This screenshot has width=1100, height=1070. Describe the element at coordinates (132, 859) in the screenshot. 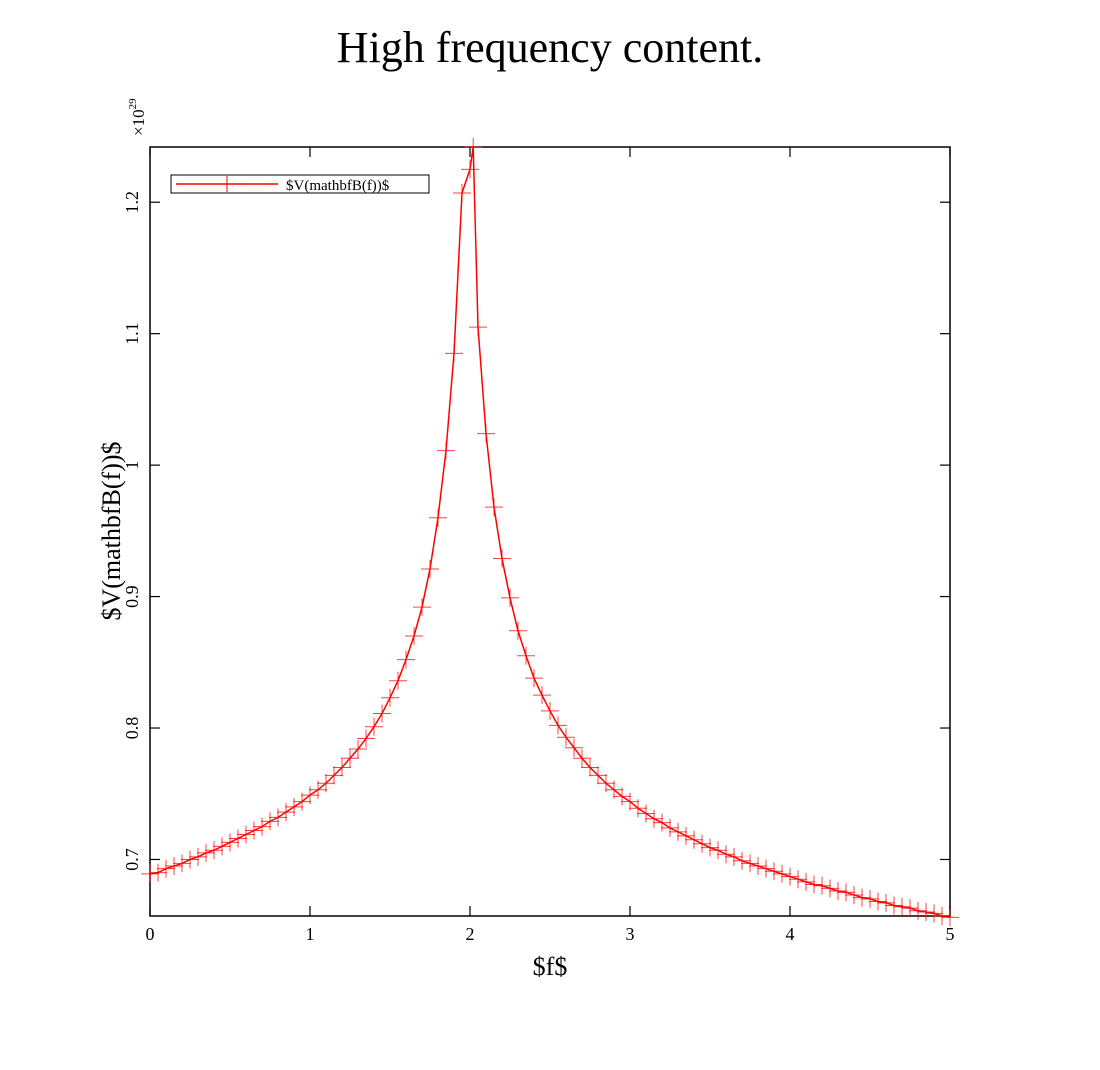

I see `y-tick-label: 0.7` at that location.